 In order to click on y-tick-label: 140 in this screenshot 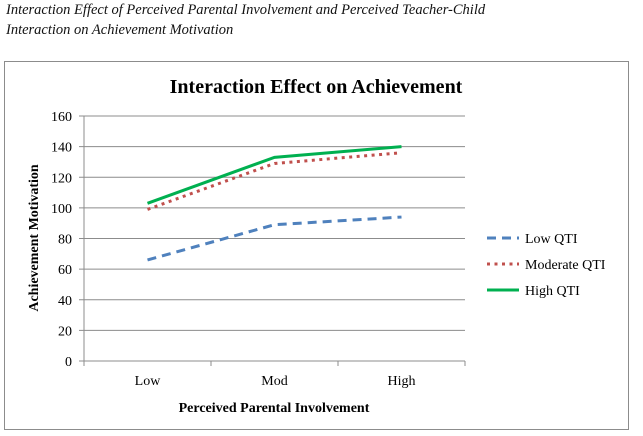, I will do `click(61, 148)`.